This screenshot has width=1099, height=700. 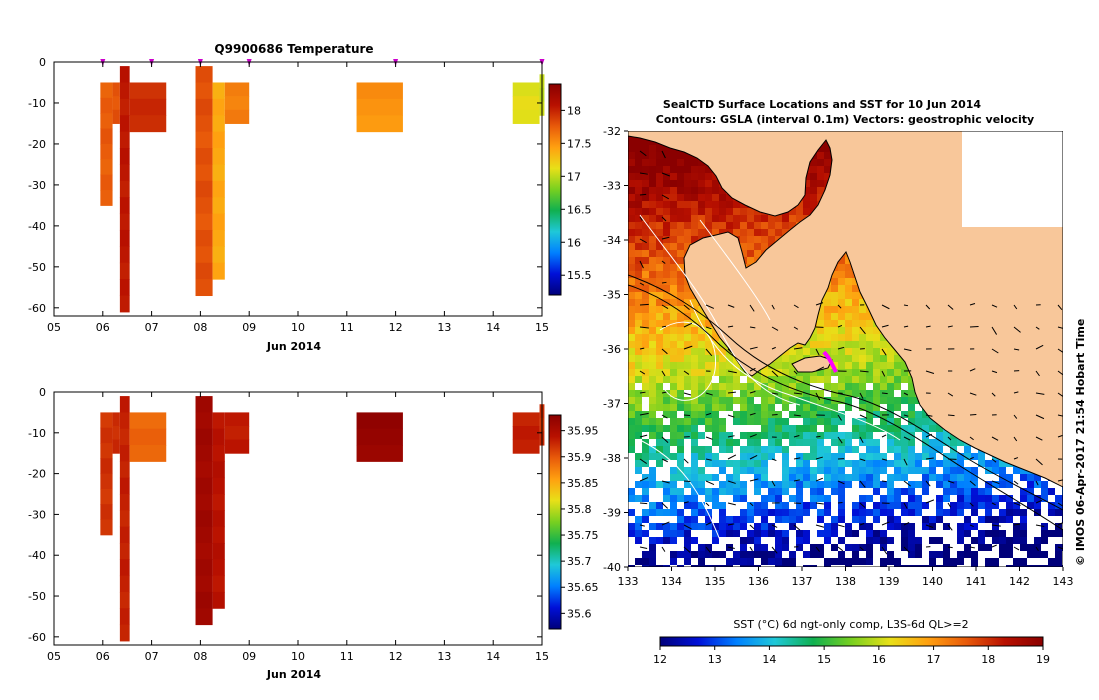 I want to click on data-cell, so click(x=204, y=181).